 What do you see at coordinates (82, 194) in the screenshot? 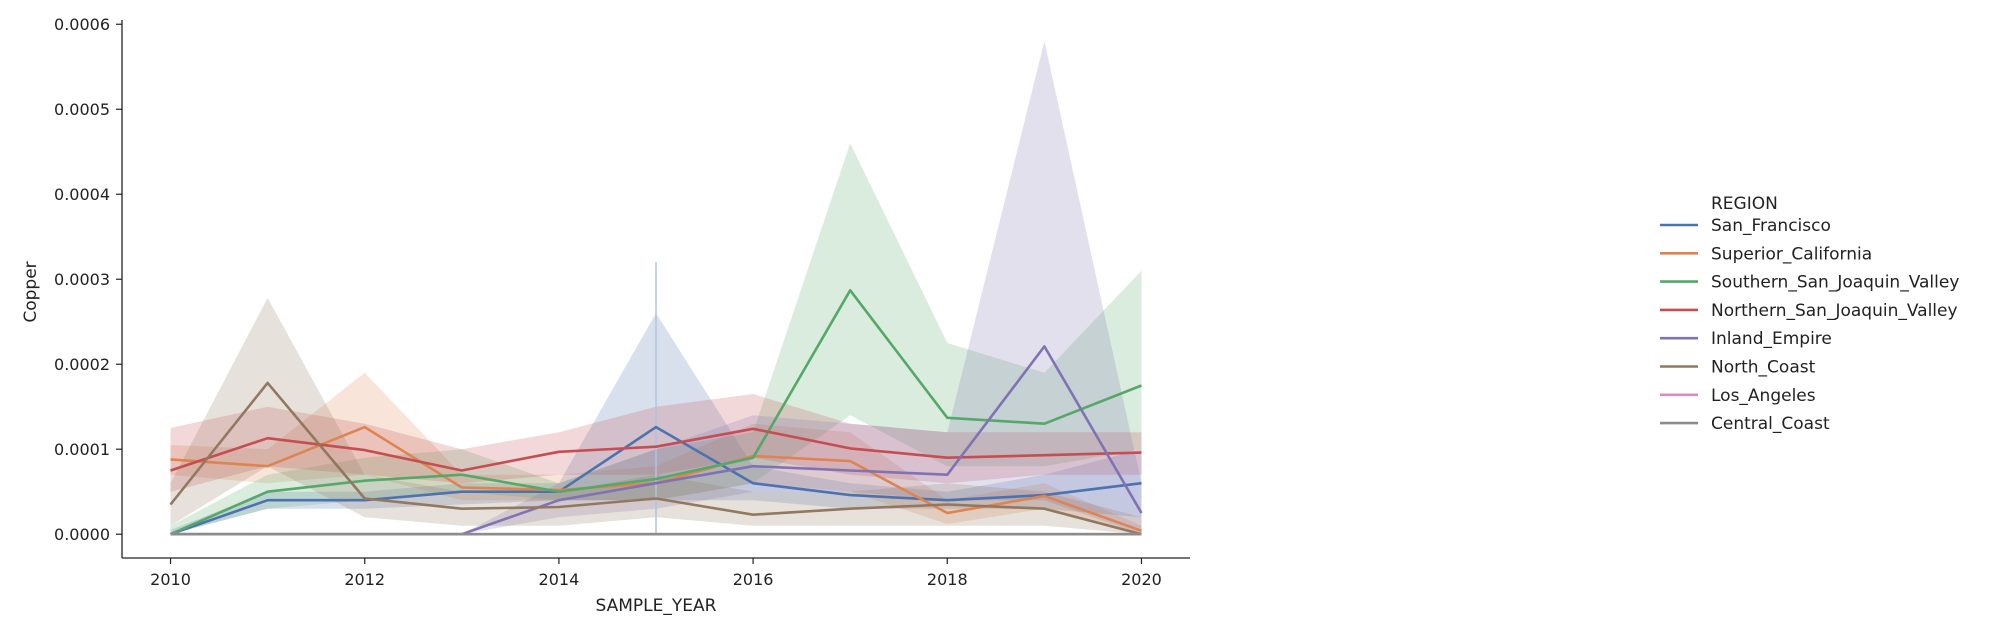
I see `y-tick-label: 0.0004` at bounding box center [82, 194].